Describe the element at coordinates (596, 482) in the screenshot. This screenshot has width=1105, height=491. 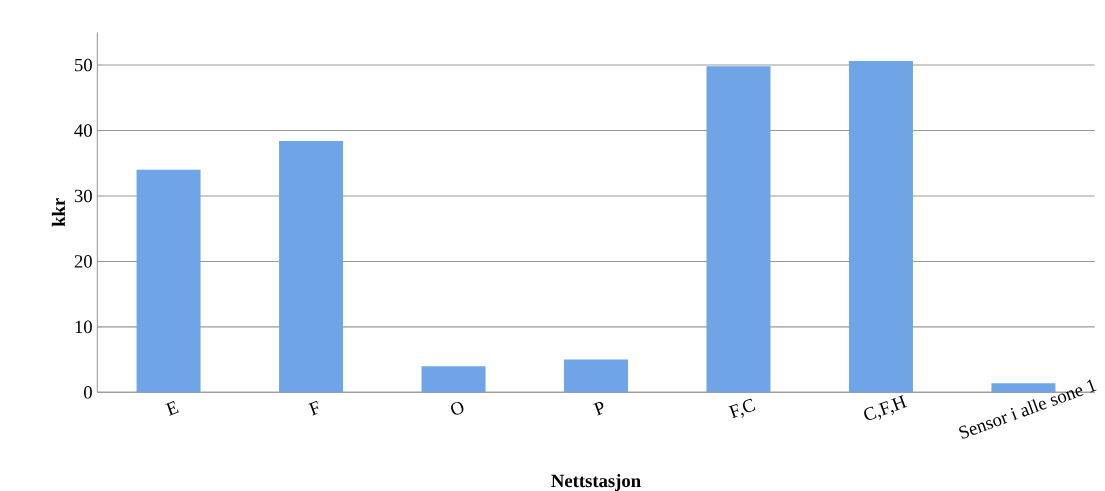
I see `x-axis-title: Nettstasjon` at that location.